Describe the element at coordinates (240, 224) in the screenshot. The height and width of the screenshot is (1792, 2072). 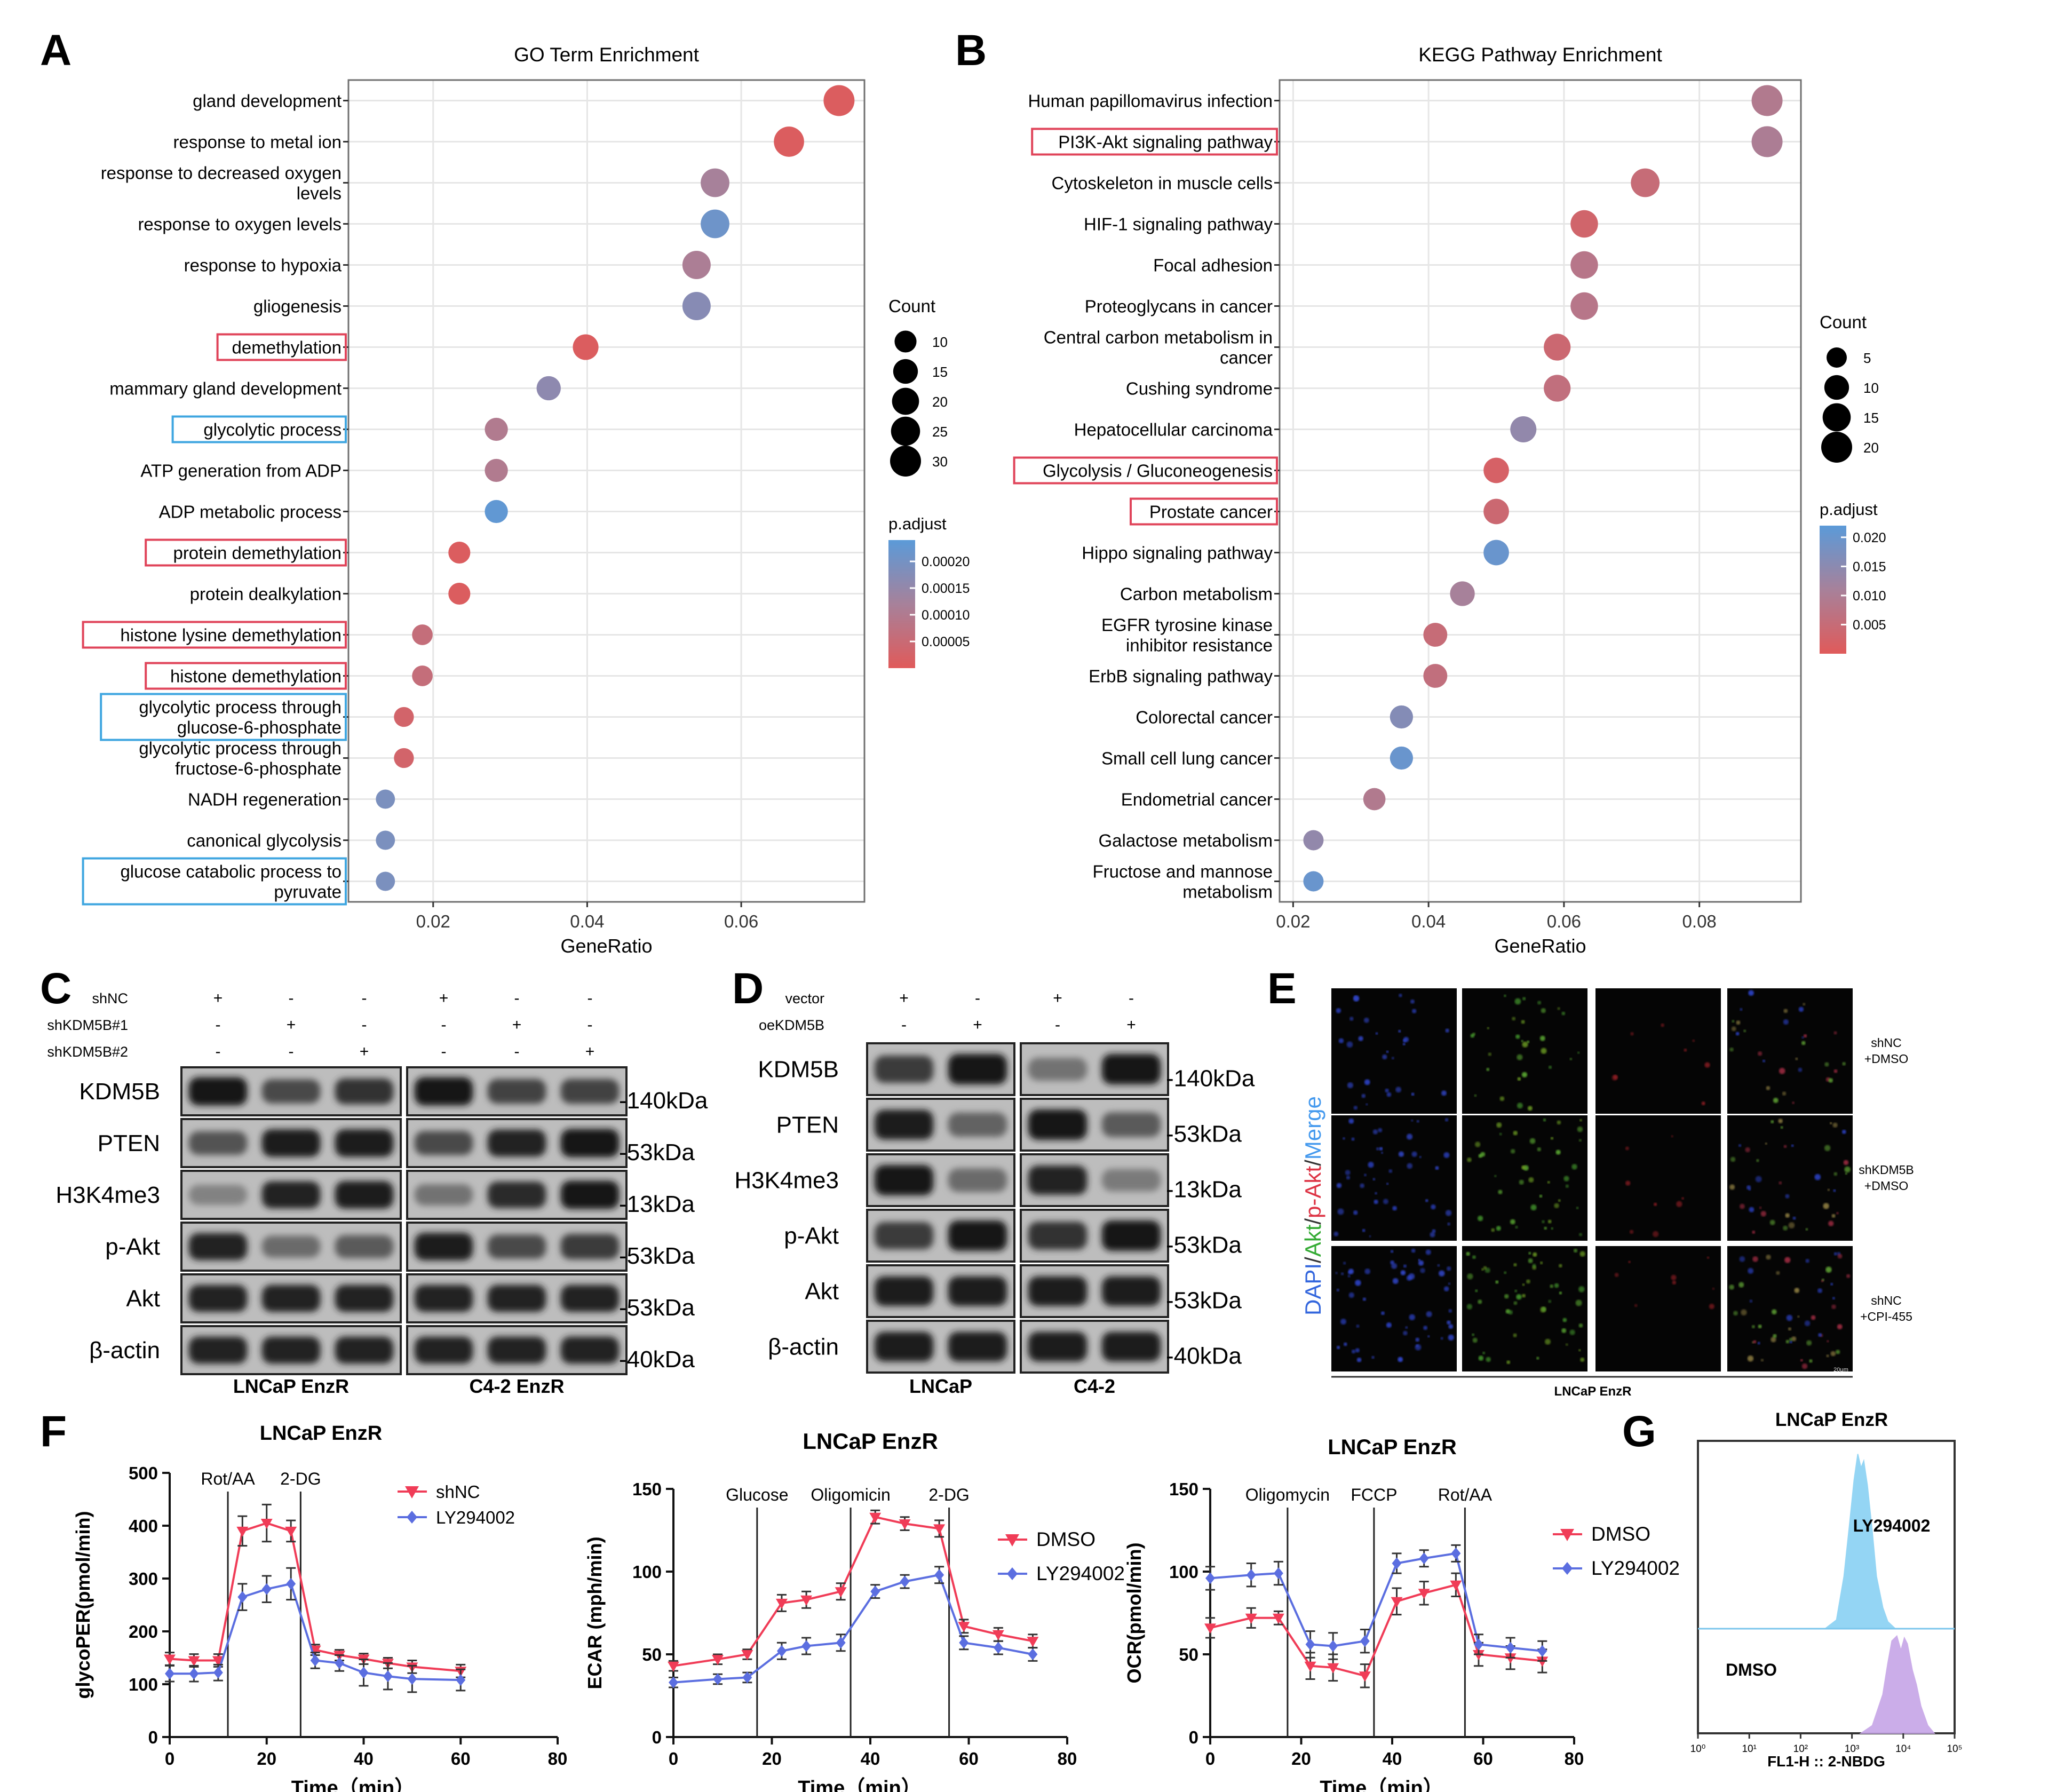
I see `term-label: response to oxygen levels` at that location.